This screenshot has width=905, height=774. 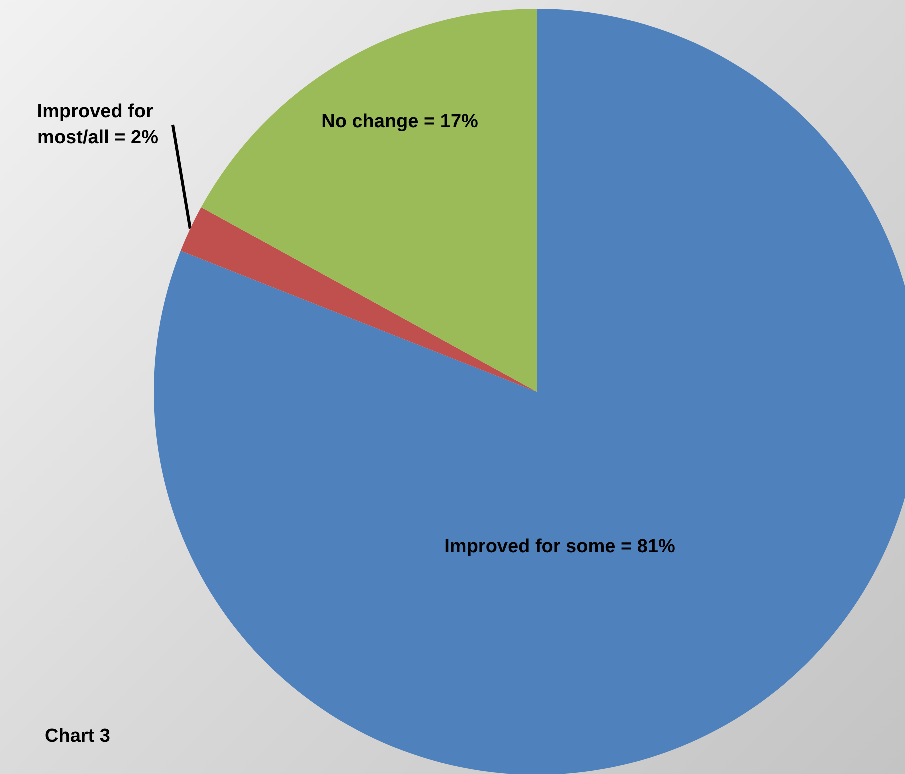 What do you see at coordinates (77, 736) in the screenshot?
I see `caption: Chart 3` at bounding box center [77, 736].